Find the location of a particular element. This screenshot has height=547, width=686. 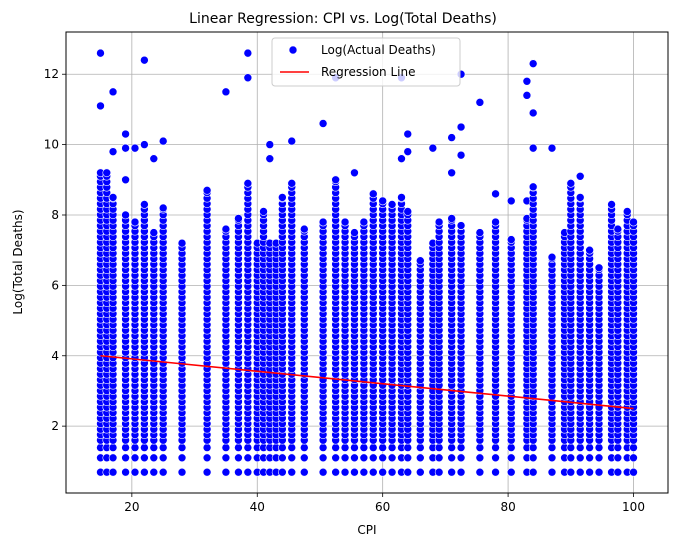

y-tick-label: 2 is located at coordinates (55, 426).